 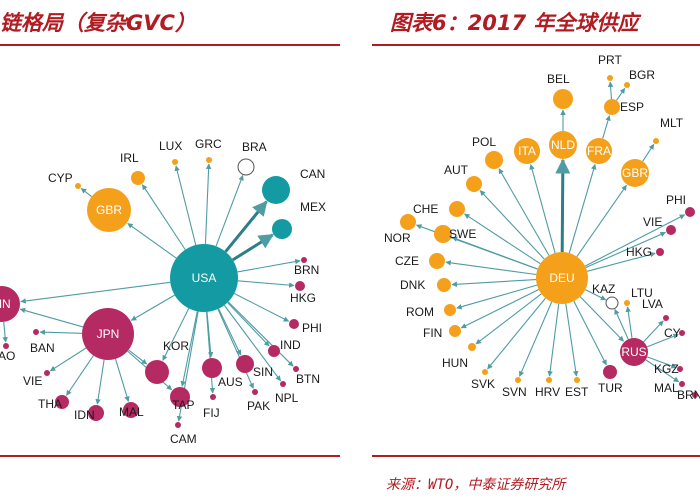 What do you see at coordinates (601, 319) in the screenshot?
I see `right_network-edge-DEU-RUS` at bounding box center [601, 319].